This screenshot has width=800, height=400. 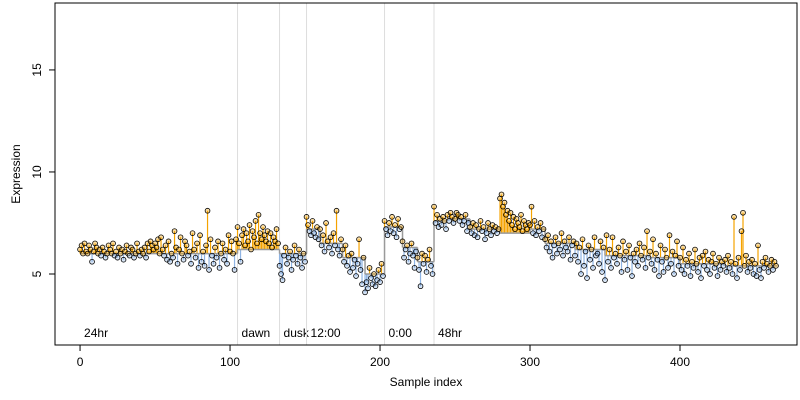 I want to click on event-label: 24hr, so click(x=96, y=333).